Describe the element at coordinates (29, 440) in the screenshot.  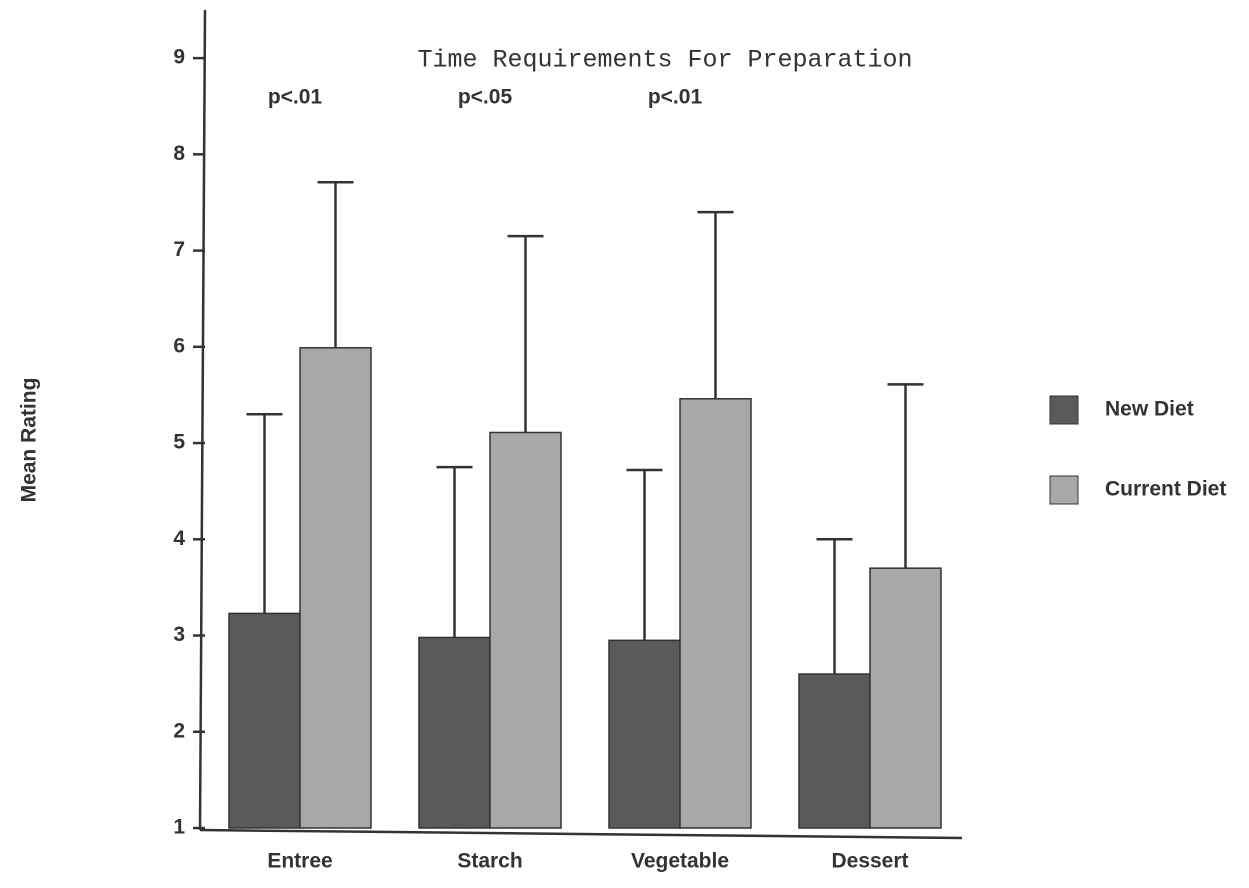
I see `y-axis-label: Mean Rating` at that location.